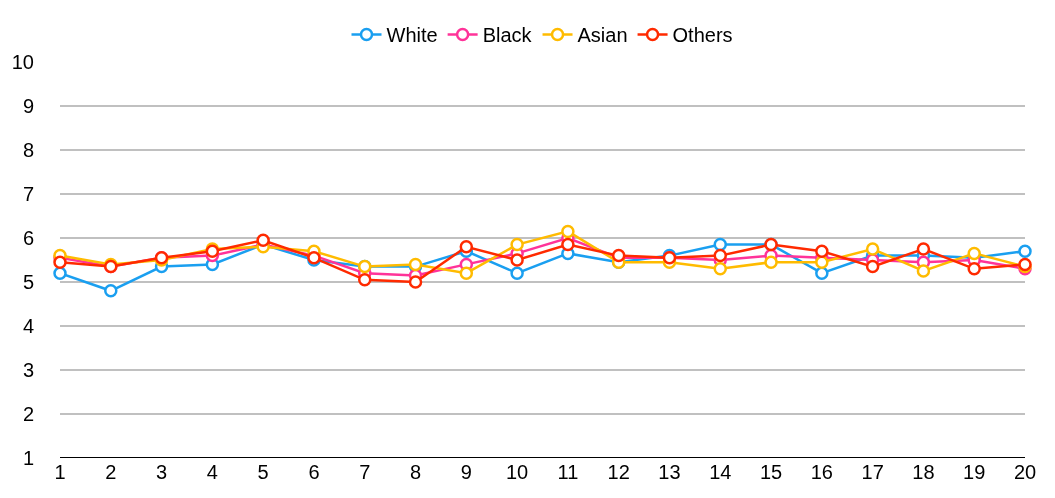  What do you see at coordinates (618, 472) in the screenshot?
I see `x-tick-label: 12` at bounding box center [618, 472].